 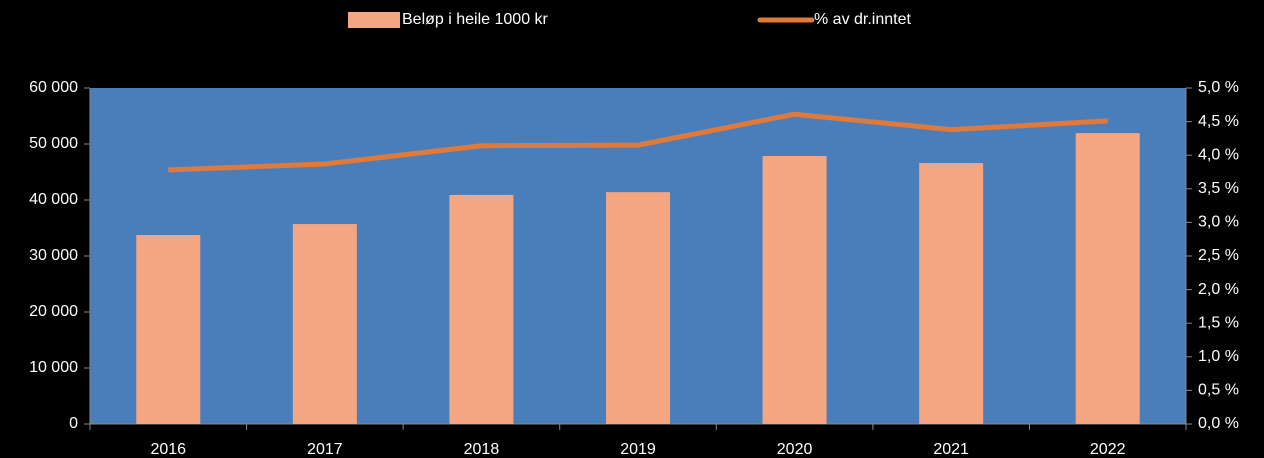 I want to click on y-tick-label: 0, so click(x=73, y=423).